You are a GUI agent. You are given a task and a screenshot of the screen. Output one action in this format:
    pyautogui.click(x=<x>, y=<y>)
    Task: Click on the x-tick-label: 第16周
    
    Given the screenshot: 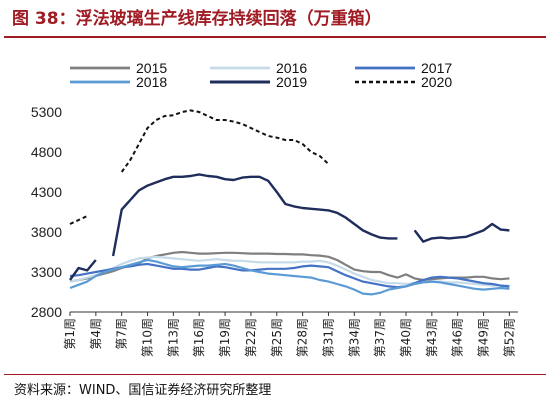 What is the action you would take?
    pyautogui.click(x=199, y=337)
    